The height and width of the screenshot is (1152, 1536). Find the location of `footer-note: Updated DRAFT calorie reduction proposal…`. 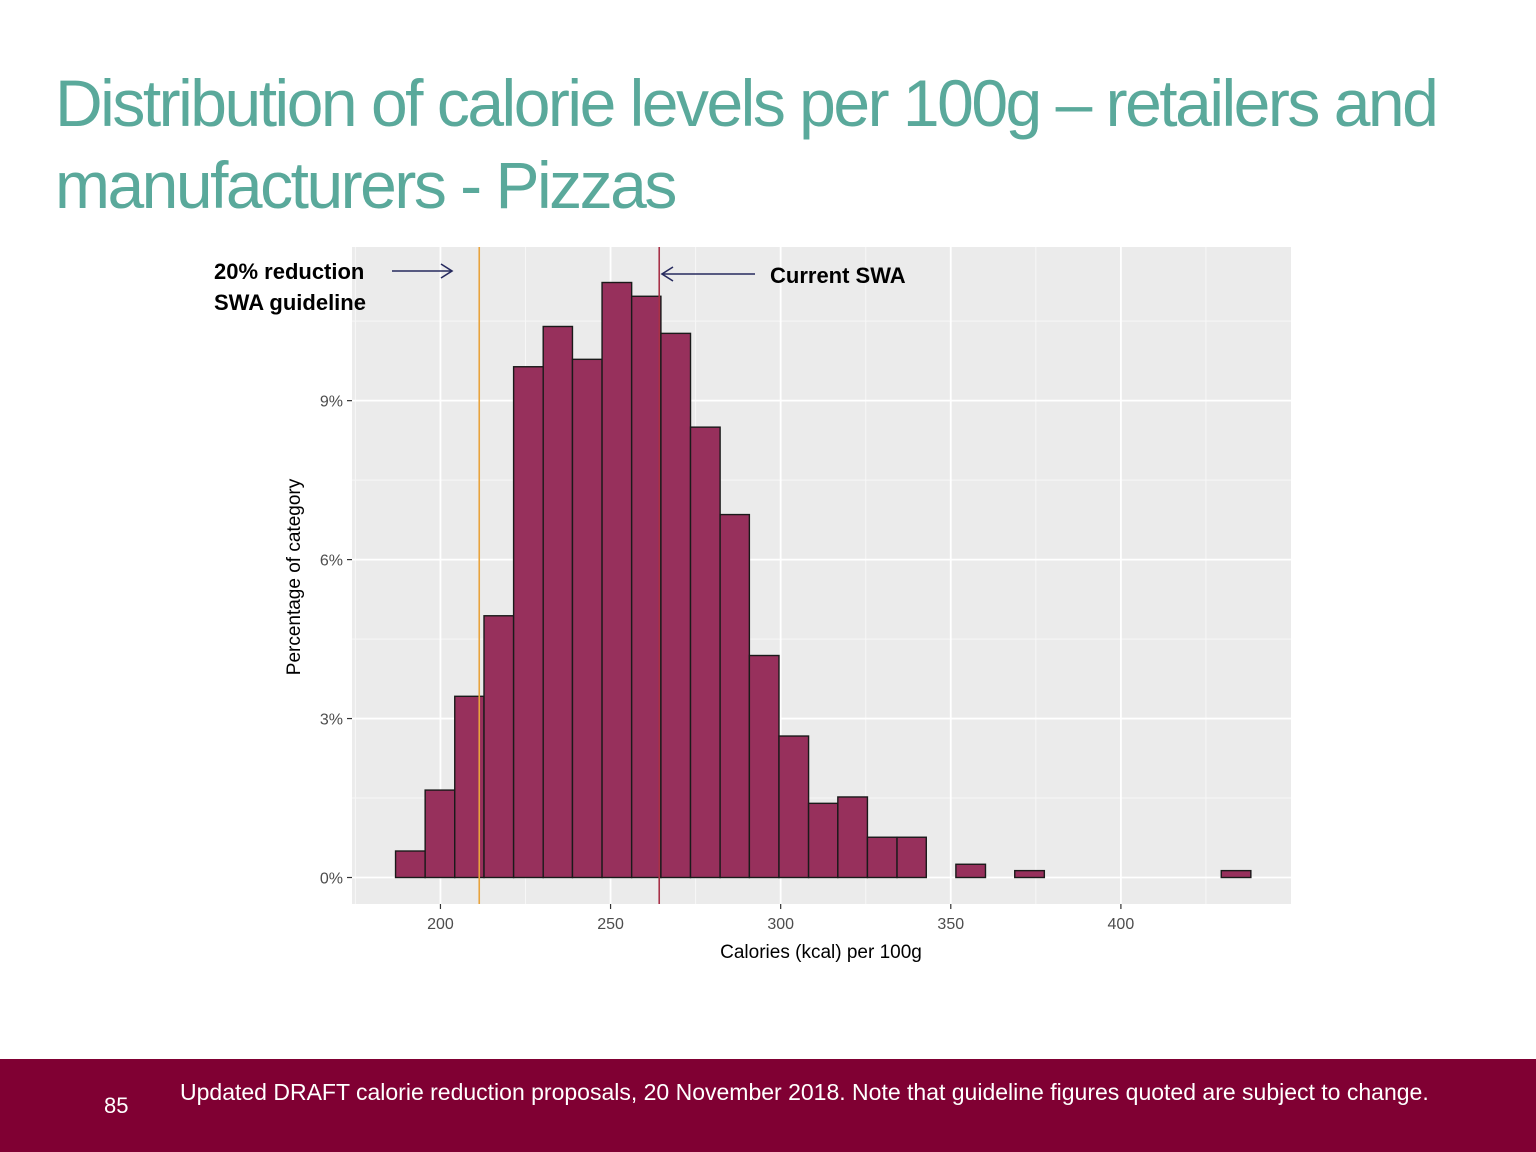

footer-note: Updated DRAFT calorie reduction proposal… is located at coordinates (804, 1092).